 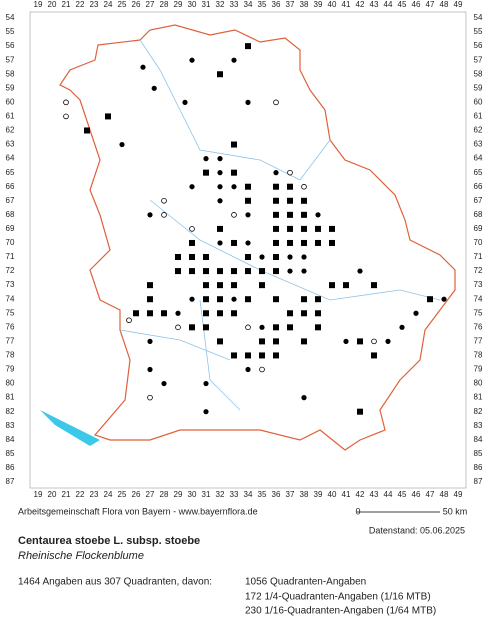 What do you see at coordinates (402, 4) in the screenshot?
I see `column-label: 45` at bounding box center [402, 4].